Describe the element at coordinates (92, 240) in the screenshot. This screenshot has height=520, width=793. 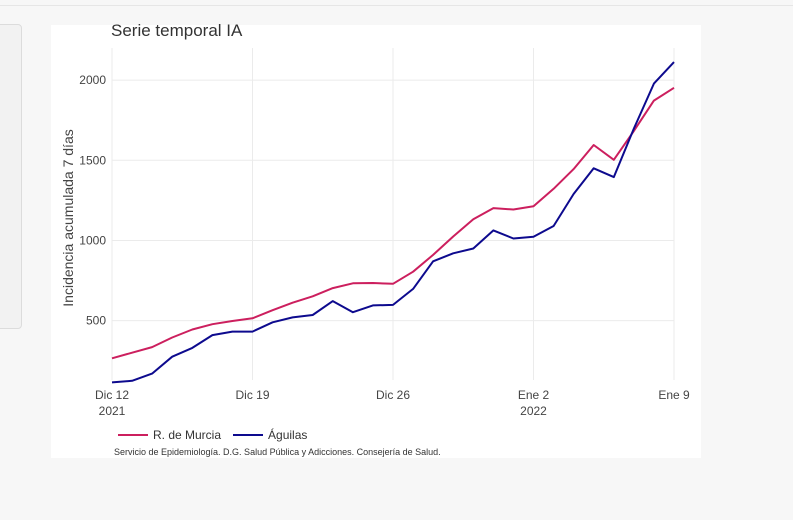
I see `y-tick-label: 1000` at that location.